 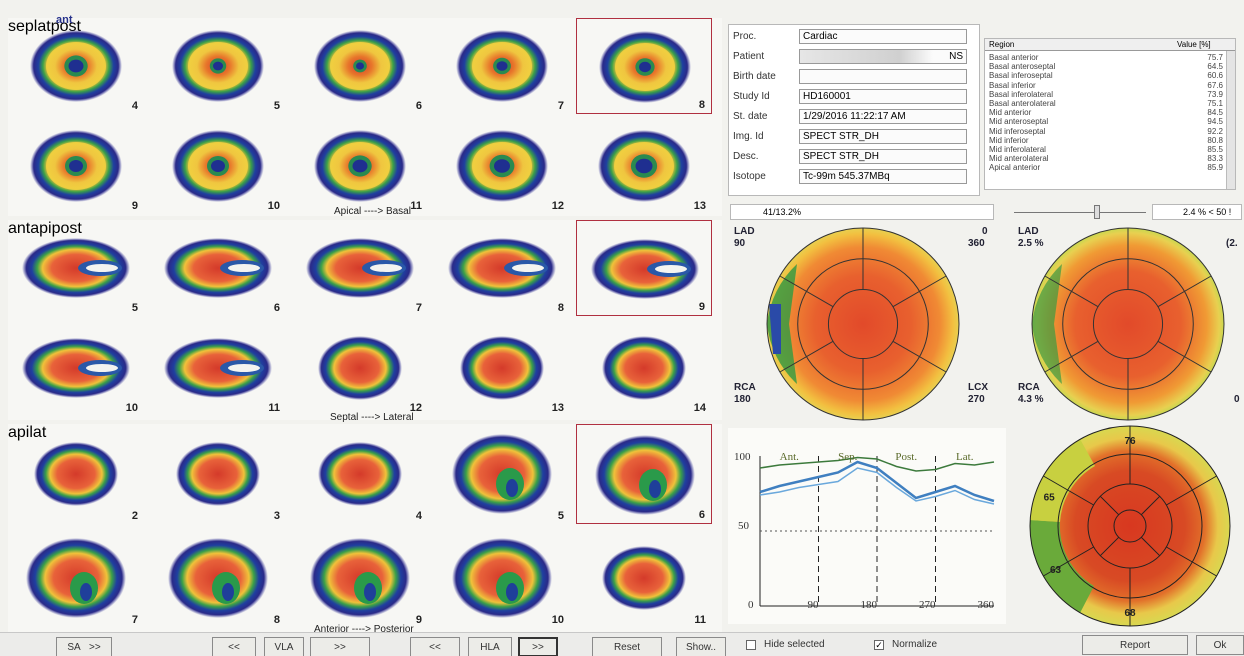 What do you see at coordinates (1106, 140) in the screenshot?
I see `region-row: Mid inferior 80.8` at bounding box center [1106, 140].